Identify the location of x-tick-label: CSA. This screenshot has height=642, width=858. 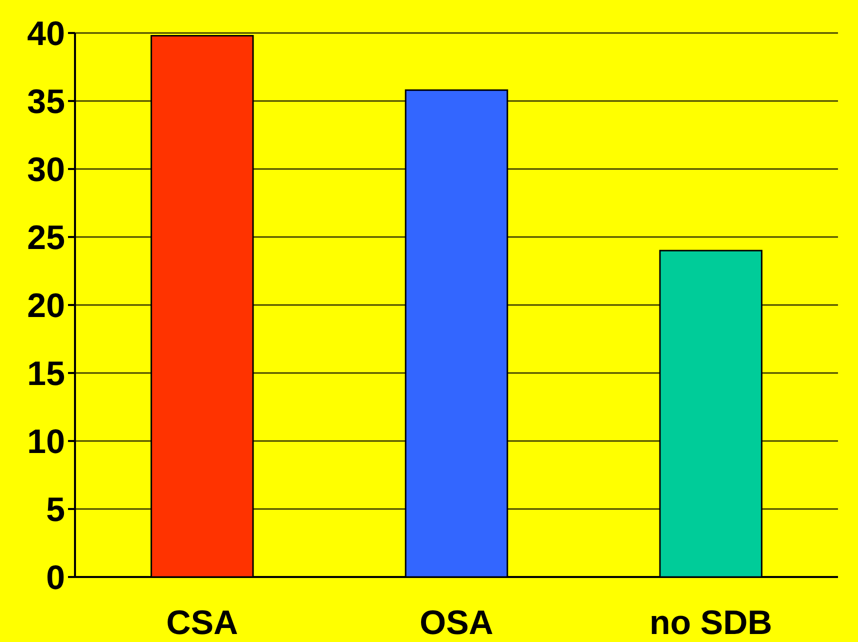
(202, 623).